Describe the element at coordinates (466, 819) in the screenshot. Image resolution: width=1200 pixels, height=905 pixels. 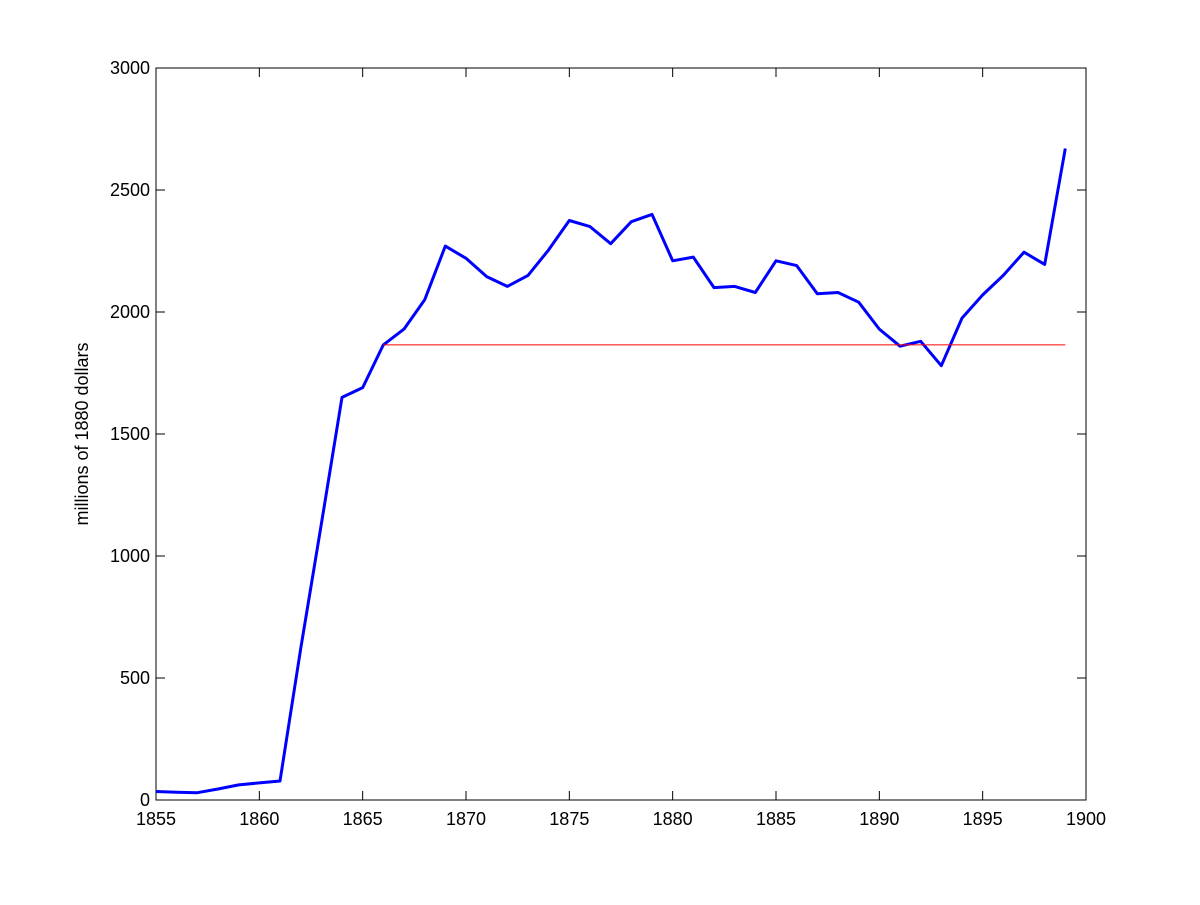
I see `x-tick-label: 1870` at that location.